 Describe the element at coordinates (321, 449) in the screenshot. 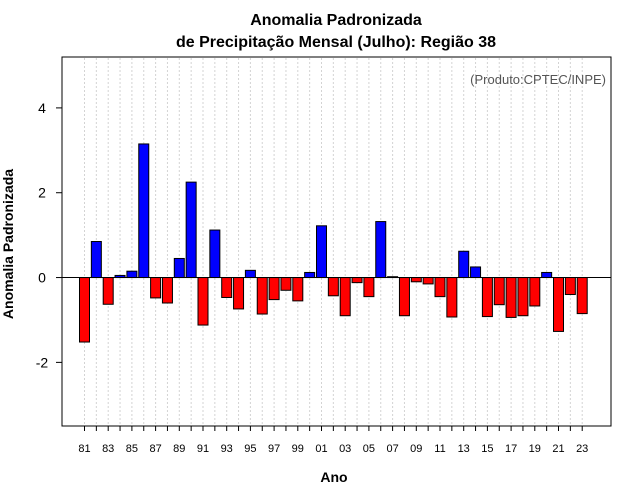

I see `x-tick-label: 01` at that location.